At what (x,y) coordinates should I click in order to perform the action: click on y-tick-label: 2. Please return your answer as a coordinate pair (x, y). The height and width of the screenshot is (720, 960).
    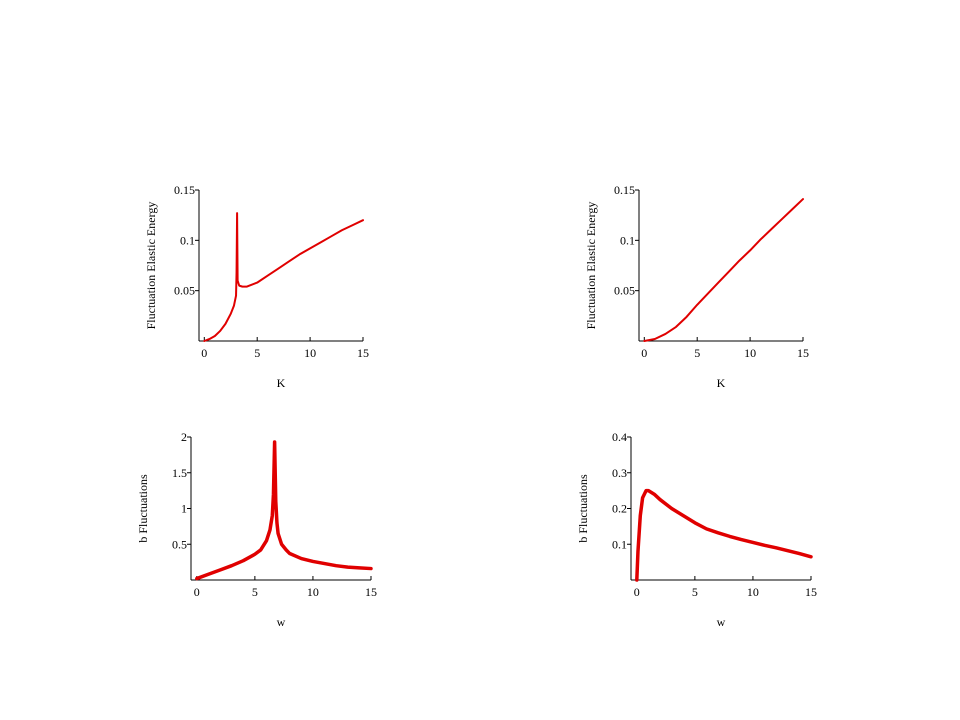
    Looking at the image, I should click on (184, 437).